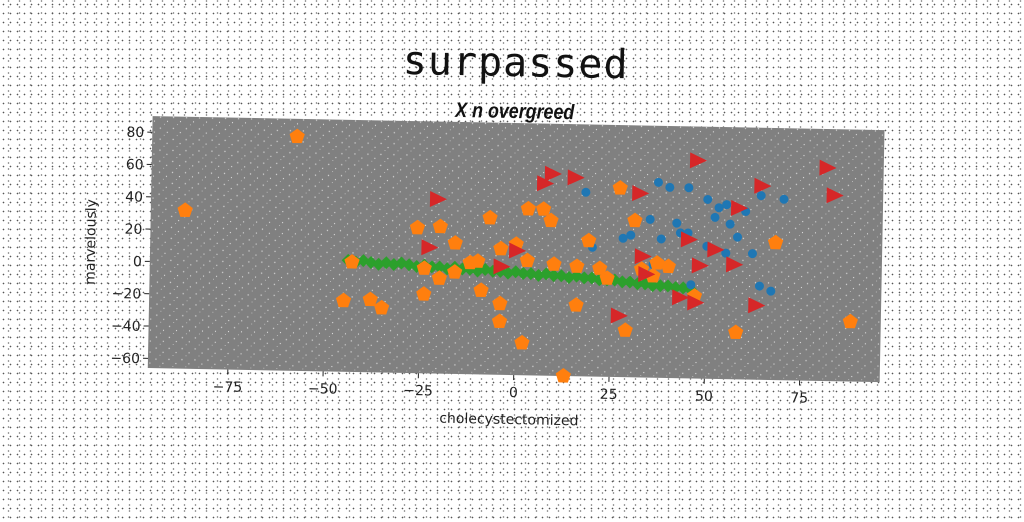 The image size is (1024, 522). I want to click on y-tick-label: 60, so click(135, 165).